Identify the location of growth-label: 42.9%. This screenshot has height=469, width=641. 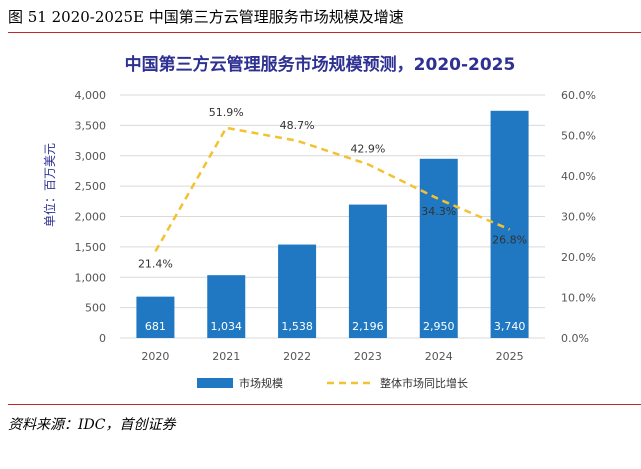
(367, 148).